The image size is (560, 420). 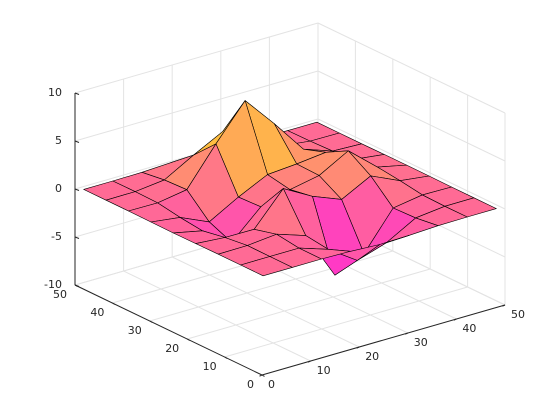 What do you see at coordinates (97, 312) in the screenshot?
I see `y-tick-label: 40` at bounding box center [97, 312].